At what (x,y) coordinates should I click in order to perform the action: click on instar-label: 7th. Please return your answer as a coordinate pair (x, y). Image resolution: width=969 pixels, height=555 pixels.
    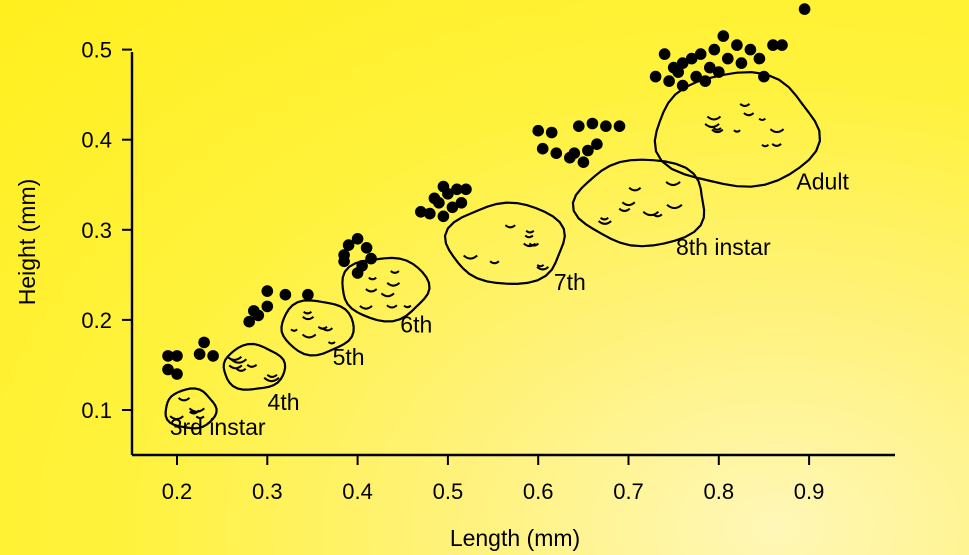
    Looking at the image, I should click on (570, 282).